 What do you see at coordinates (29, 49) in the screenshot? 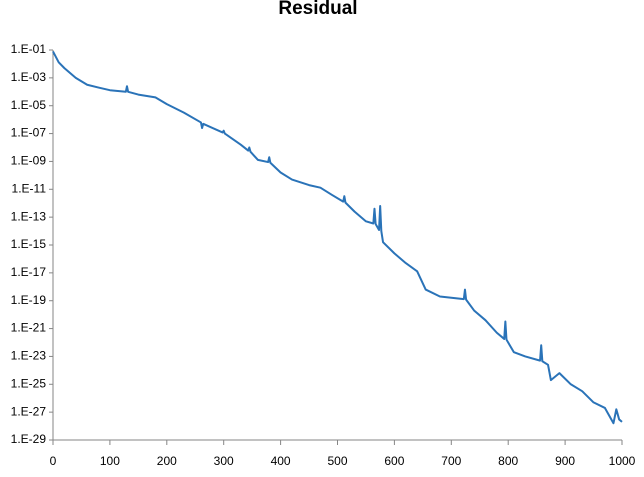
I see `y-tick-label: 1.E-01` at bounding box center [29, 49].